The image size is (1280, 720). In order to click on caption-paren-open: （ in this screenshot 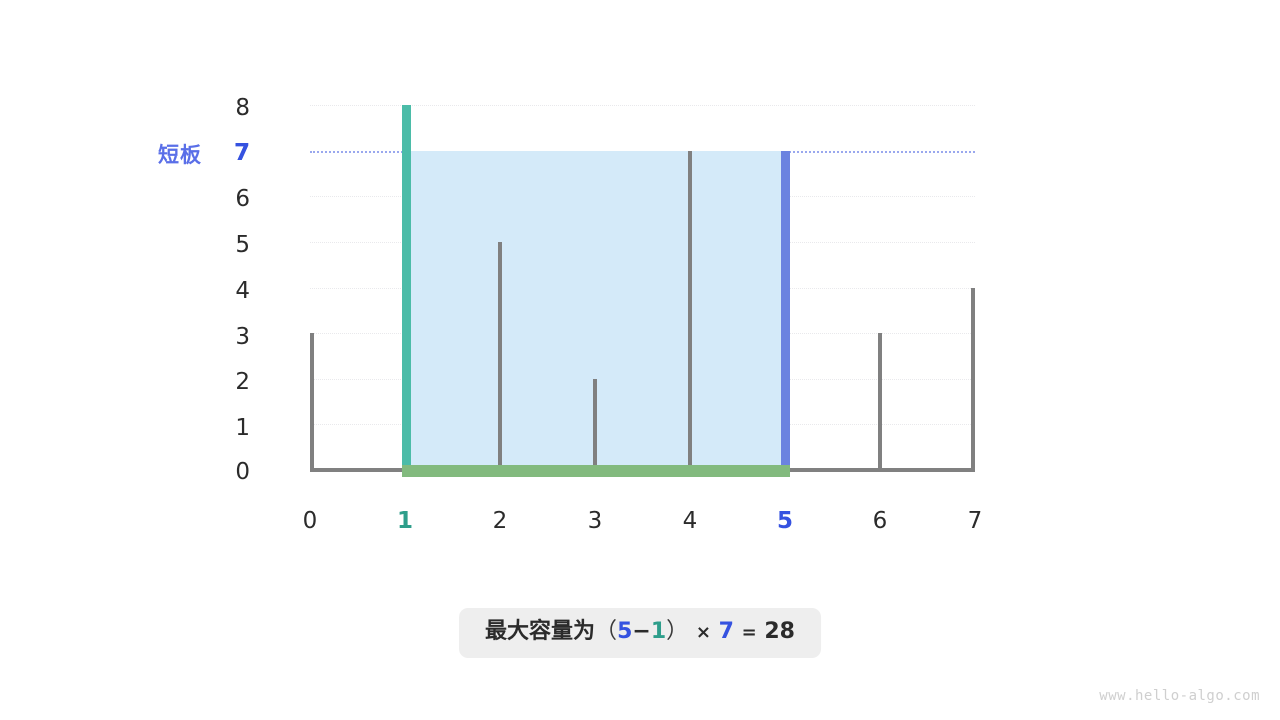, I will do `click(606, 631)`.